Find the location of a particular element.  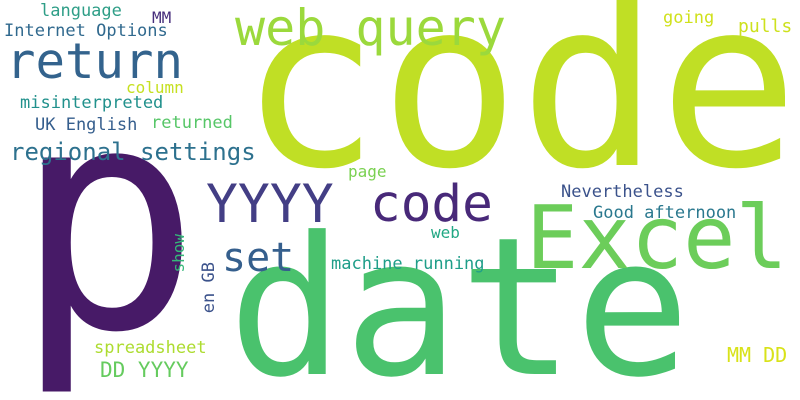

word-page: page is located at coordinates (367, 171).